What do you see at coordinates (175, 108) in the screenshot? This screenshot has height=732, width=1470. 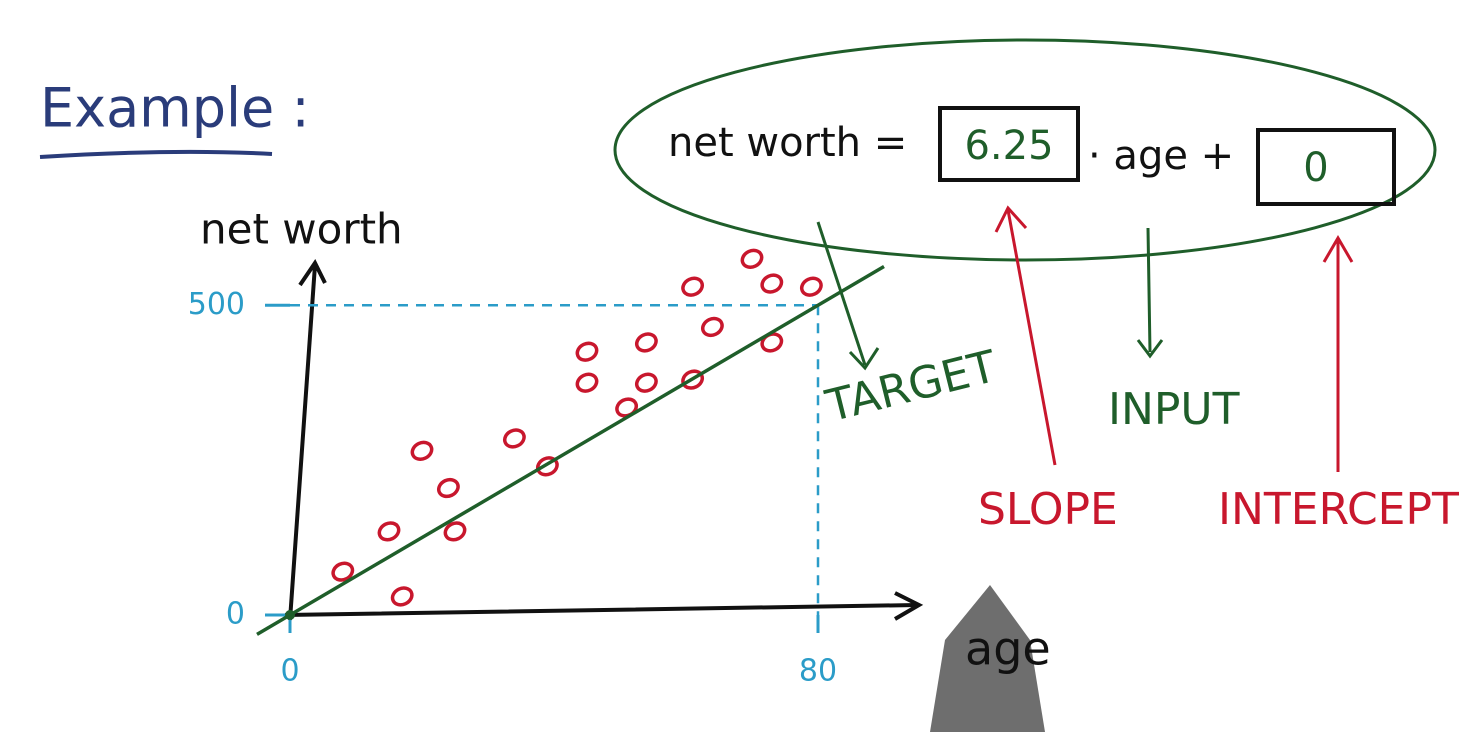 I see `heading: Example :` at bounding box center [175, 108].